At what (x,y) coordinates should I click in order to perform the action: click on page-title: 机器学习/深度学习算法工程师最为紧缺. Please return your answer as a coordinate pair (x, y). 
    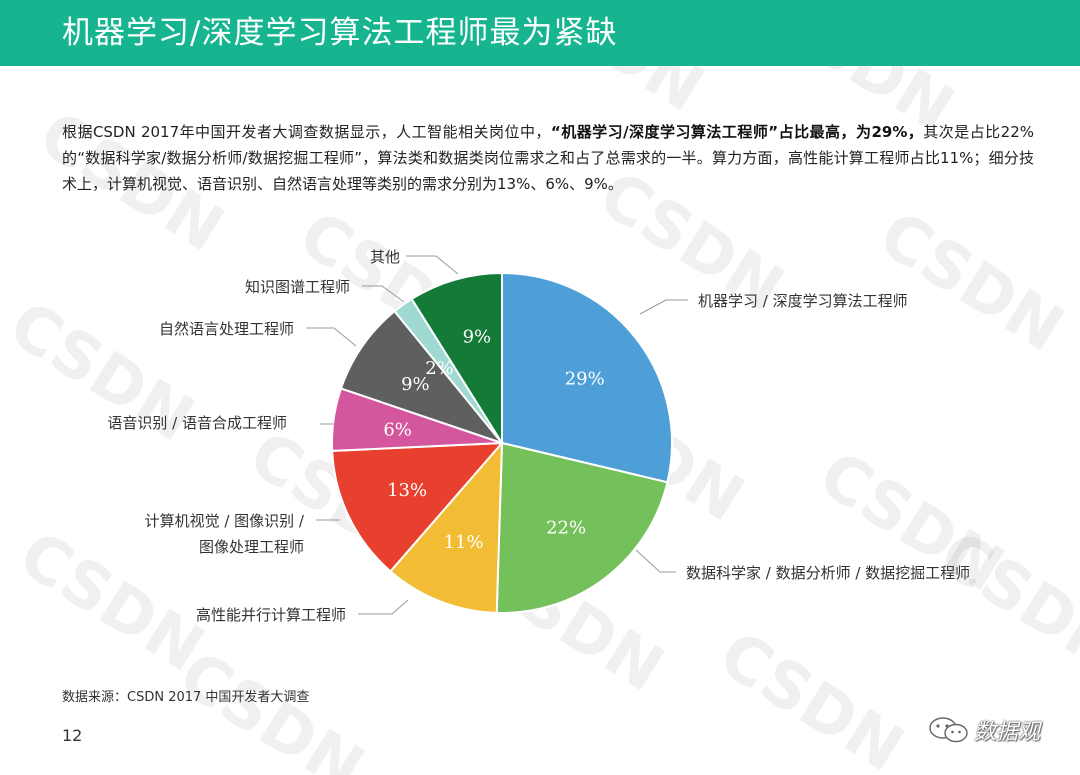
    Looking at the image, I should click on (340, 33).